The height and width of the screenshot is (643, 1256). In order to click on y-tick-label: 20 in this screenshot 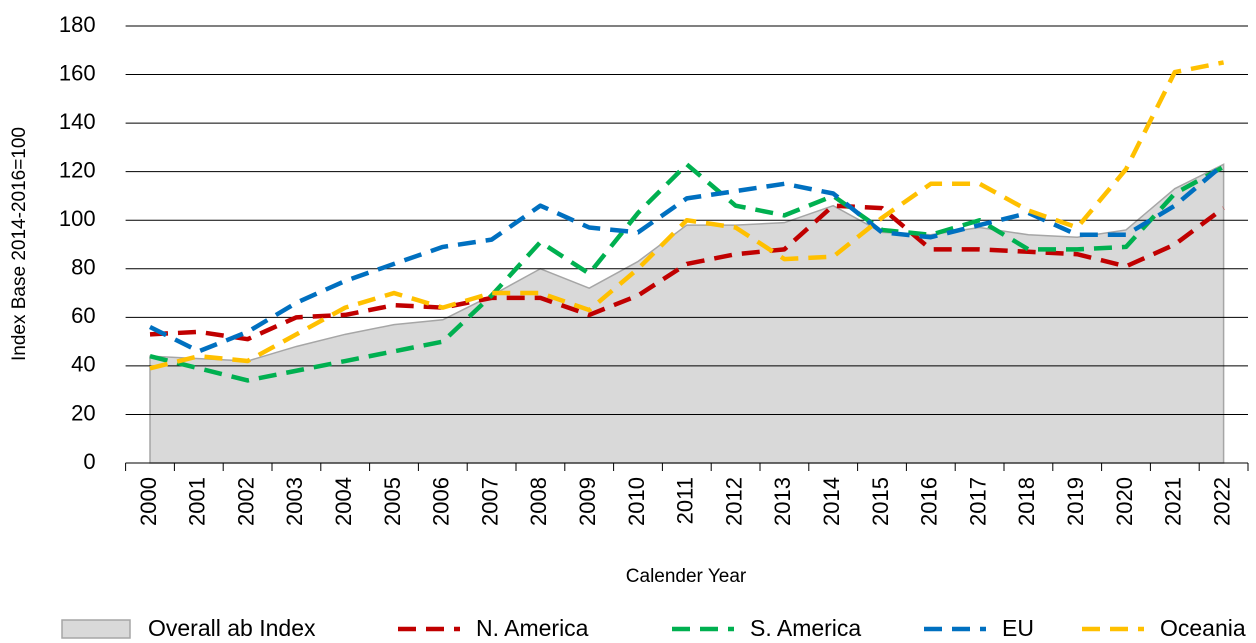, I will do `click(83, 412)`.